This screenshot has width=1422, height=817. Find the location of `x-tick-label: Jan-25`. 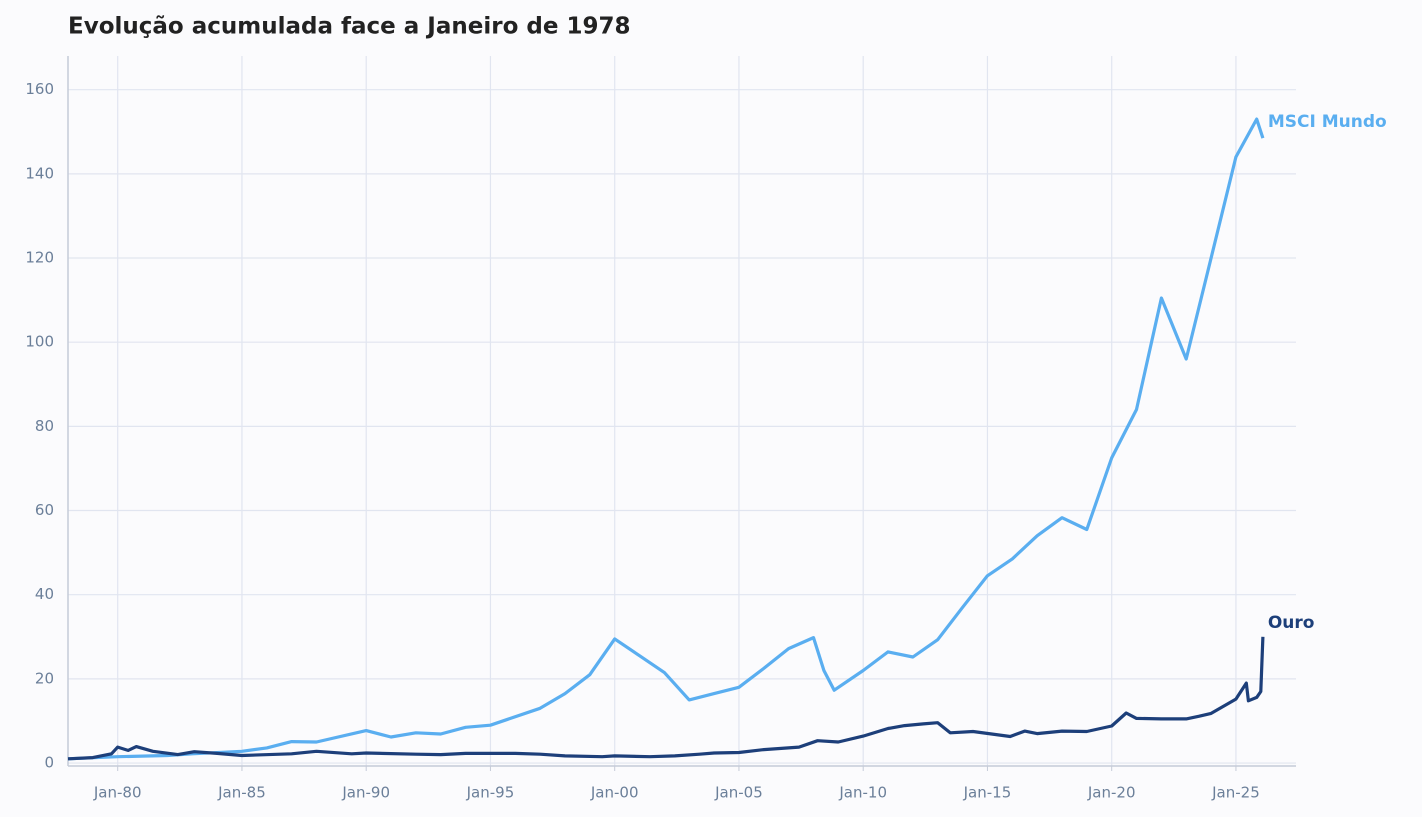

x-tick-label: Jan-25 is located at coordinates (1235, 793).